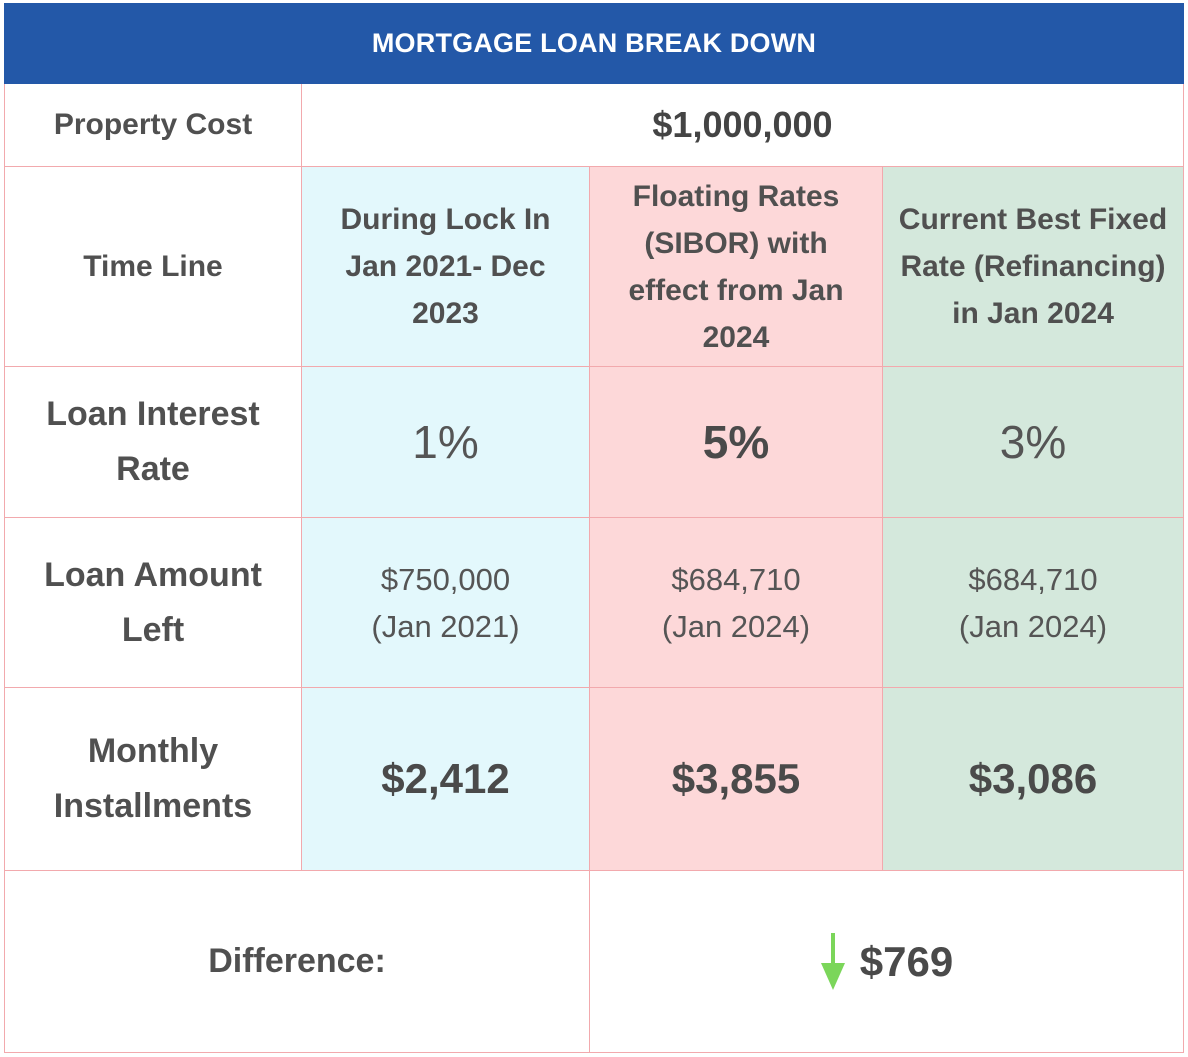  I want to click on property-cost-value: $1,000,000, so click(743, 125).